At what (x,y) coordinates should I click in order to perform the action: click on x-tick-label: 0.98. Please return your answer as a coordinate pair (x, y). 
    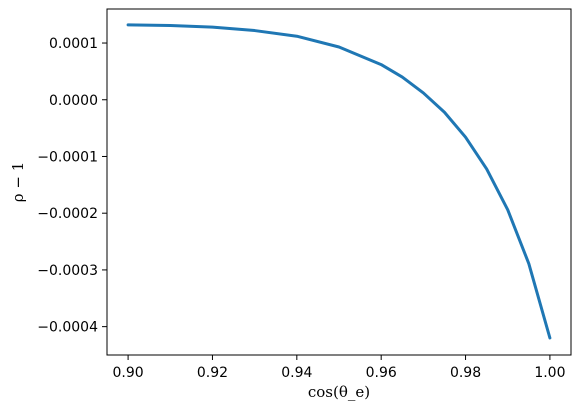
    Looking at the image, I should click on (465, 373).